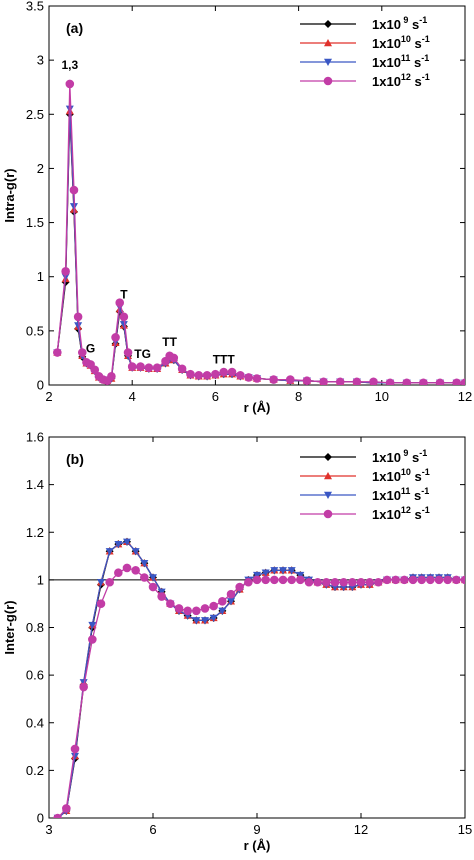 Image resolution: width=474 pixels, height=860 pixels. I want to click on panel-label: (a), so click(74, 28).